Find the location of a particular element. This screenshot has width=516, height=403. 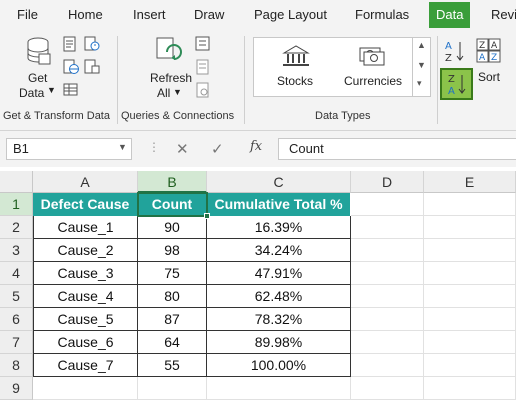

table-cell: 78.32% is located at coordinates (279, 319).